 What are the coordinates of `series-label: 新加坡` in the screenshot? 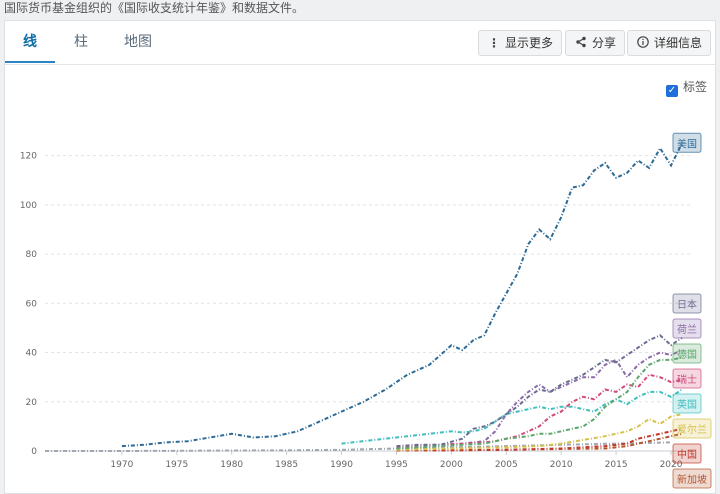 It's located at (692, 479).